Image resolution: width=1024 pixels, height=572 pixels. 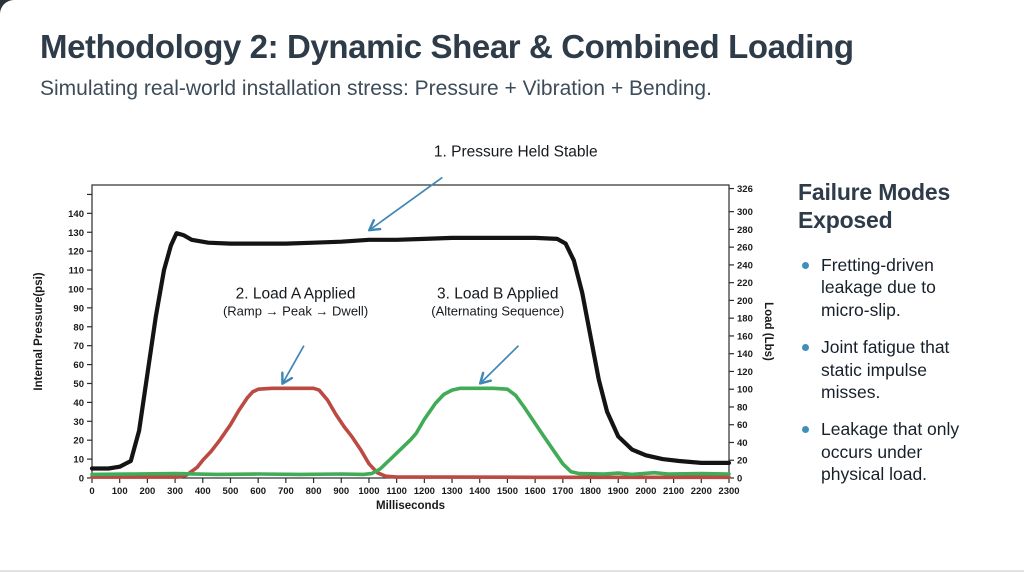 I want to click on svg-text: 2100, so click(x=673, y=491).